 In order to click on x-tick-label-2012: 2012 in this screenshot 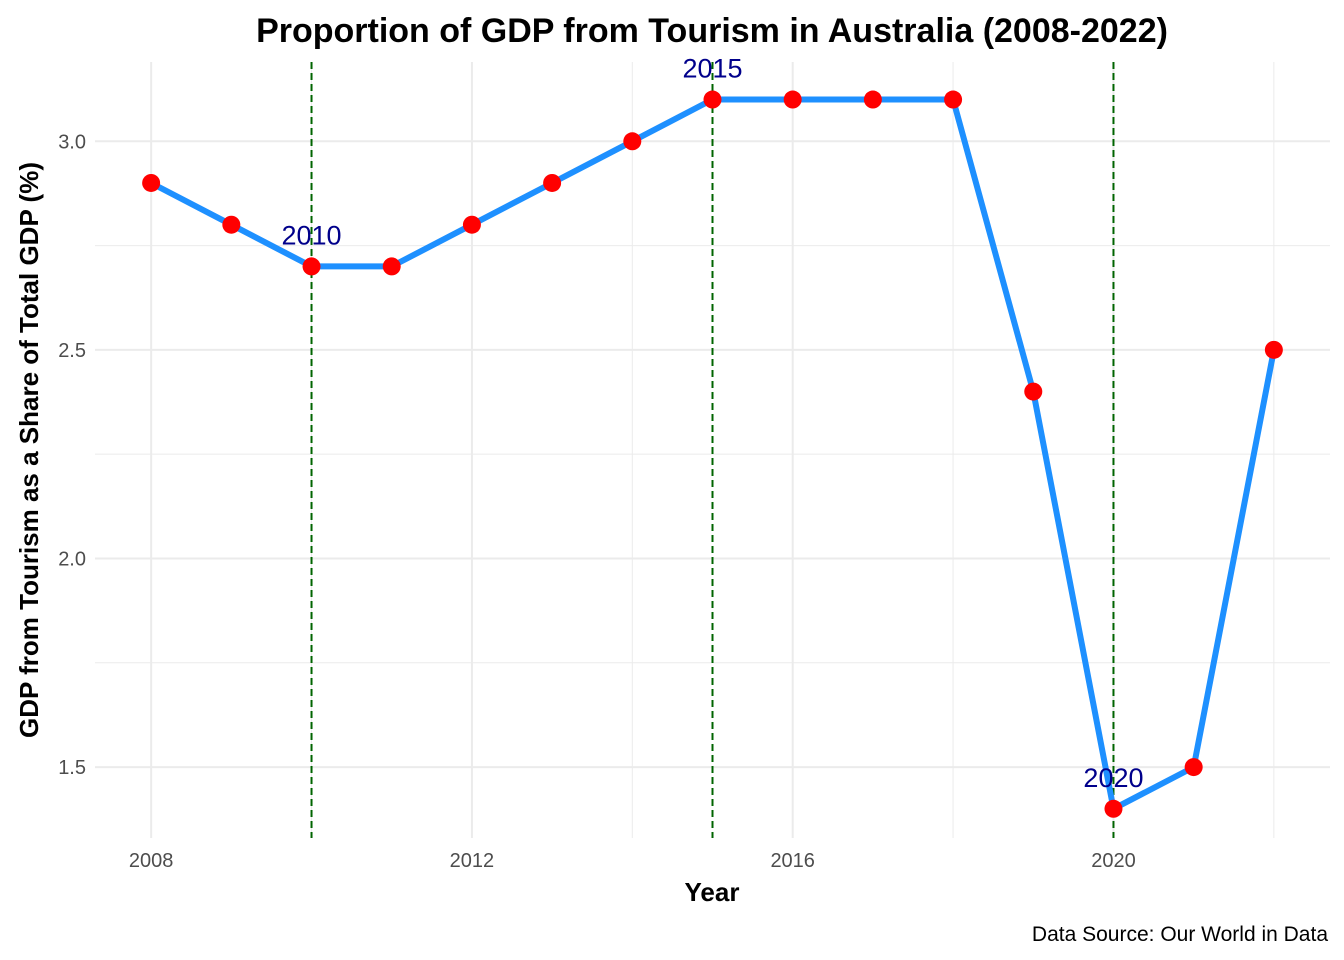, I will do `click(472, 861)`.